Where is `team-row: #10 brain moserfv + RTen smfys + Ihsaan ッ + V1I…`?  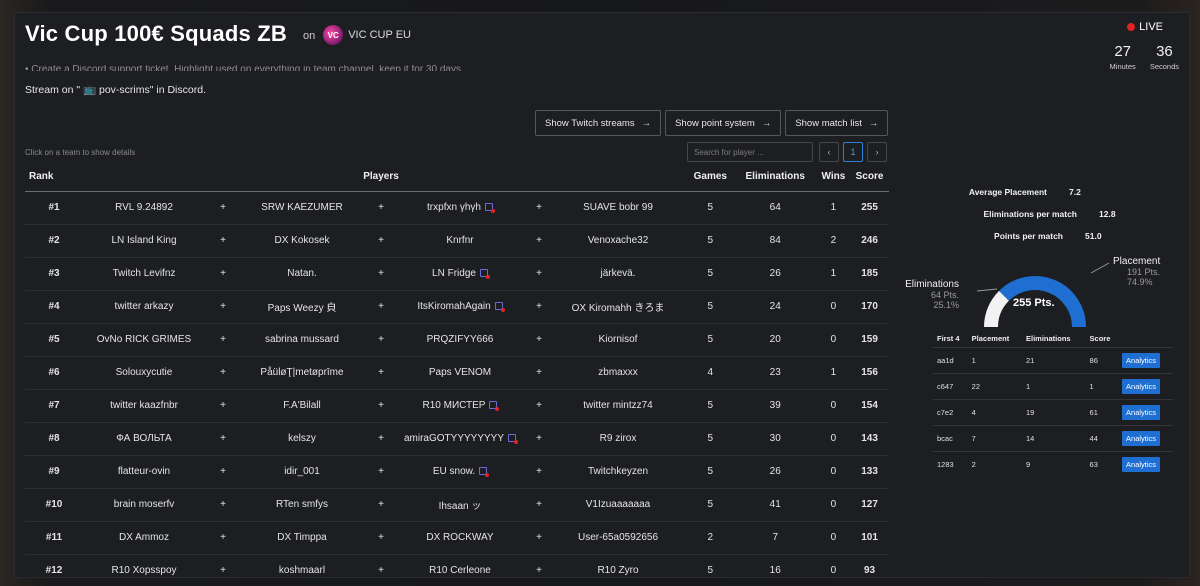 team-row: #10 brain moserfv + RTen smfys + Ihsaan ッ + V1I… is located at coordinates (457, 505).